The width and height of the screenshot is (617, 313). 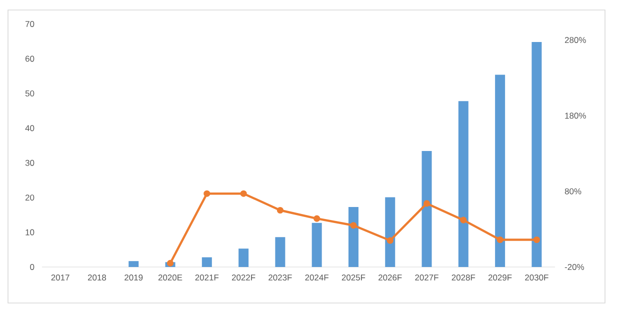 I want to click on x-tick-label: 2018, so click(x=97, y=277).